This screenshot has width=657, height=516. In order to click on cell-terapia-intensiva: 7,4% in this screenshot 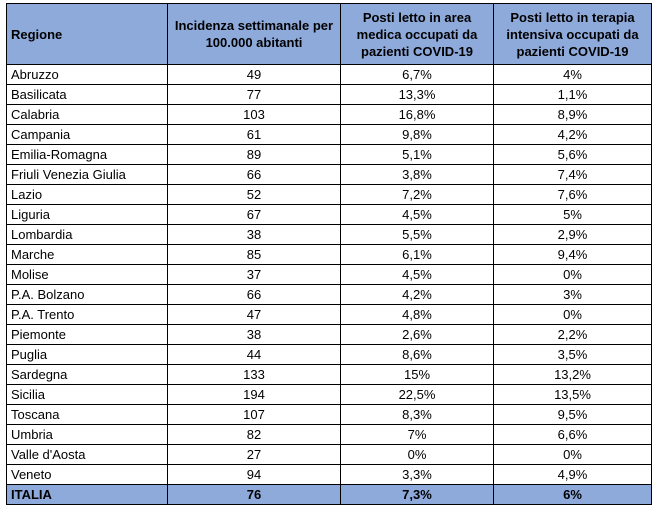, I will do `click(572, 174)`.